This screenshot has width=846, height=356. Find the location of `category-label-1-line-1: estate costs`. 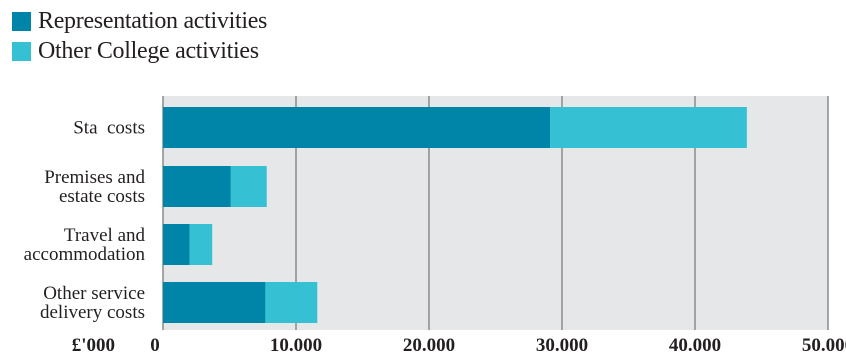

category-label-1-line-1: estate costs is located at coordinates (102, 196).